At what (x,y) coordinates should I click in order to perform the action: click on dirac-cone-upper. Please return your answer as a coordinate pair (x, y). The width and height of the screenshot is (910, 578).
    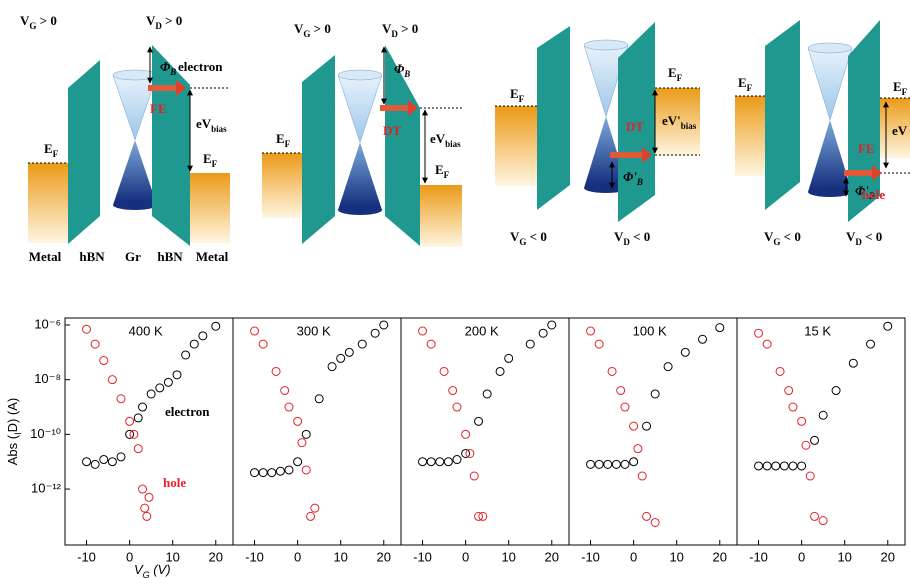
    Looking at the image, I should click on (830, 84).